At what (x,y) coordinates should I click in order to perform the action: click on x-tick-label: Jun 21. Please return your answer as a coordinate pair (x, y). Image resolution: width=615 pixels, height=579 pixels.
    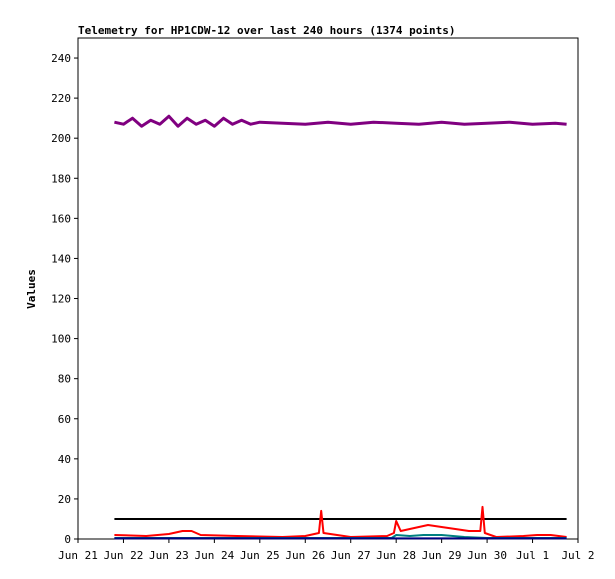
    Looking at the image, I should click on (78, 555).